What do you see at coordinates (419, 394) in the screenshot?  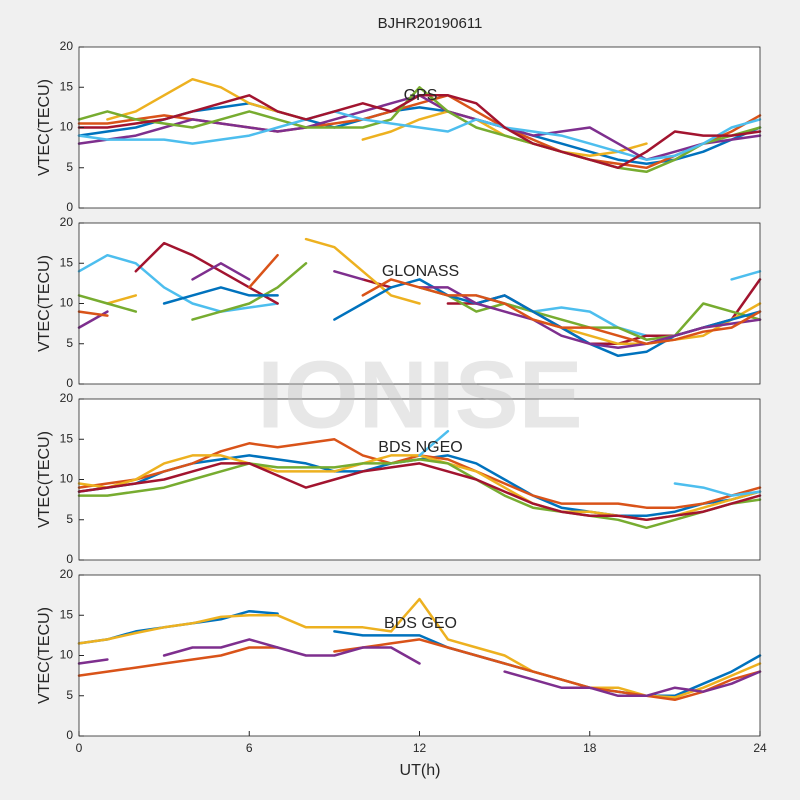 I see `watermark: IONISE` at bounding box center [419, 394].